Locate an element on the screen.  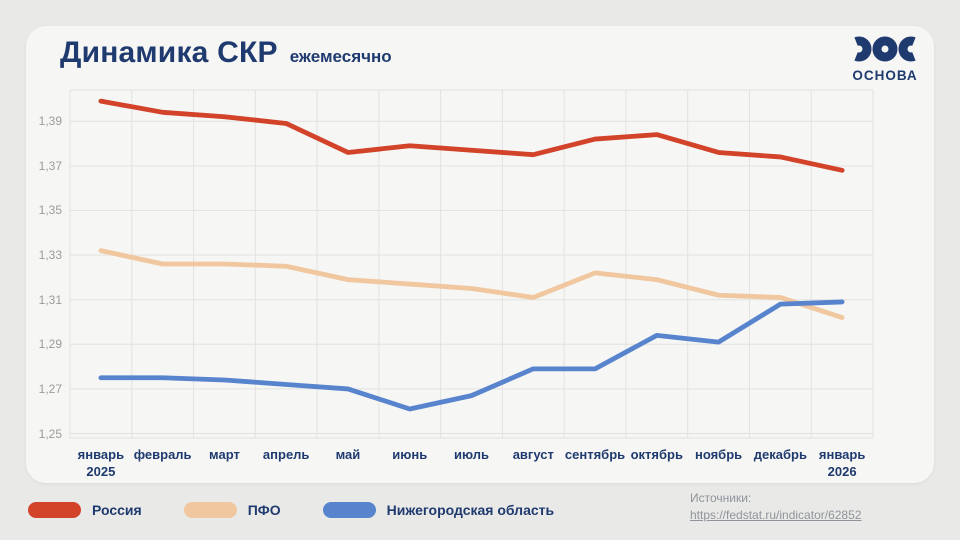
brand-logo-text: ОСНОВА is located at coordinates (885, 75).